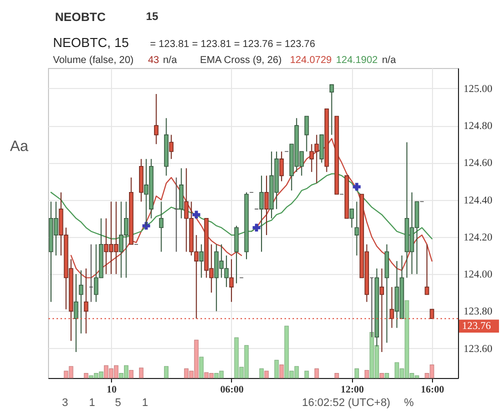  I want to click on y-tick-label: 124.00, so click(478, 275).